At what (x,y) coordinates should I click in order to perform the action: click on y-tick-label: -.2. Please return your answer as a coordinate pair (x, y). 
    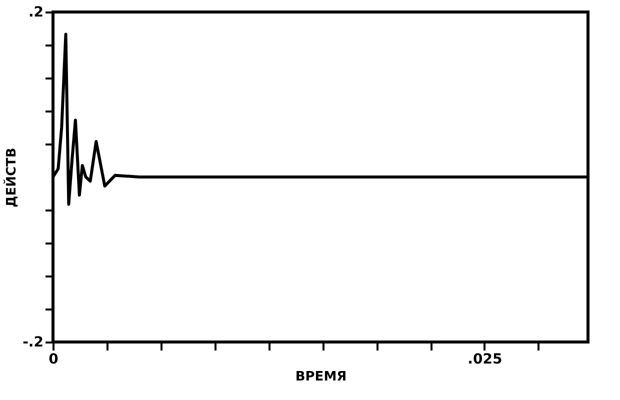
    Looking at the image, I should click on (33, 342).